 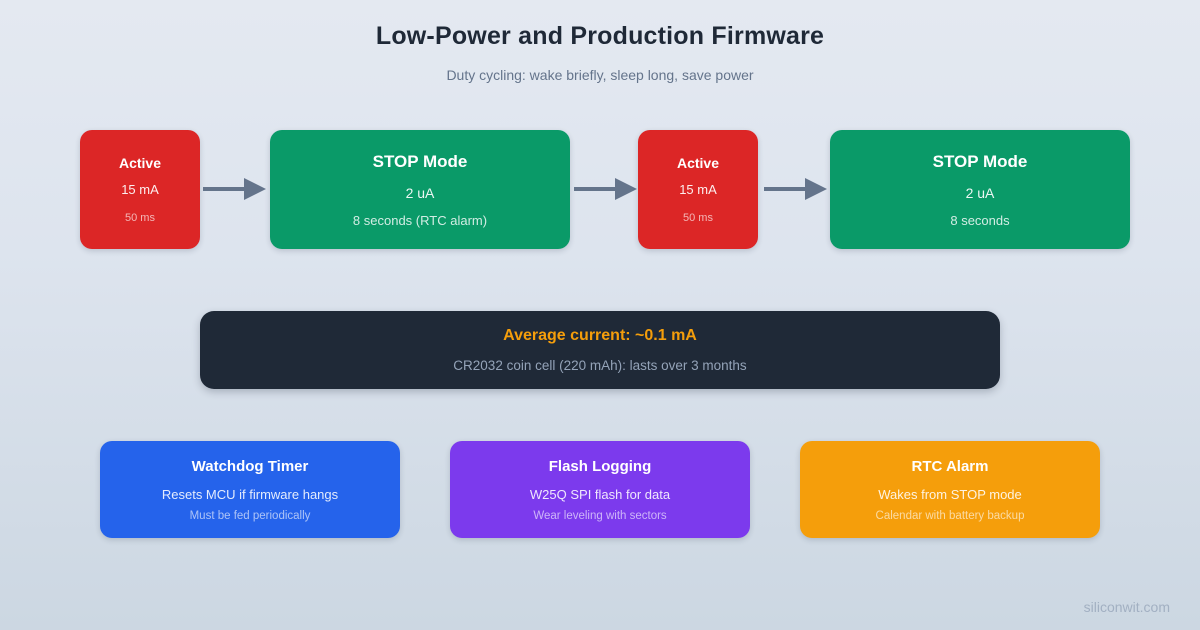 I want to click on card-note: Calendar with battery backup, so click(x=950, y=515).